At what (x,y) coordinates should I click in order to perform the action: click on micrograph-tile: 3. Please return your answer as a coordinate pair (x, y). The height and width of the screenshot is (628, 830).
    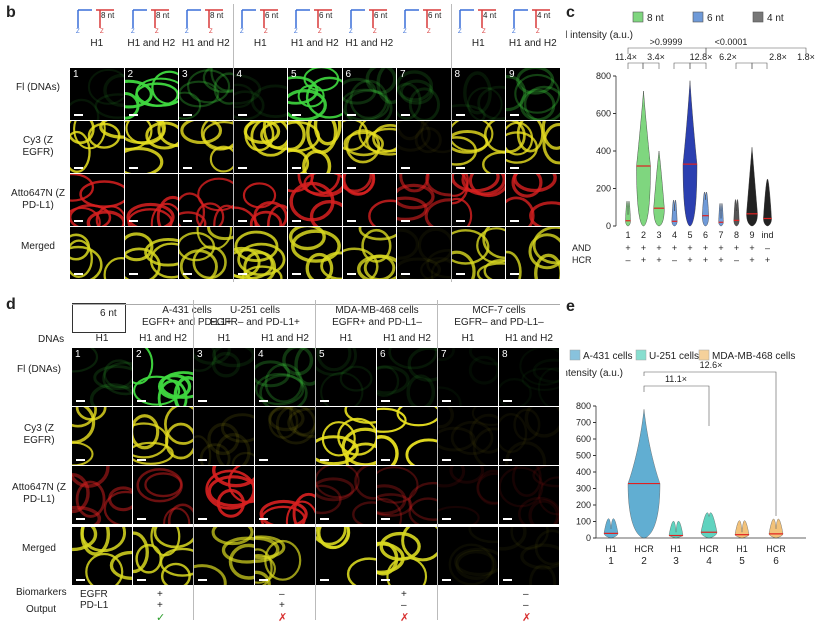
    Looking at the image, I should click on (206, 94).